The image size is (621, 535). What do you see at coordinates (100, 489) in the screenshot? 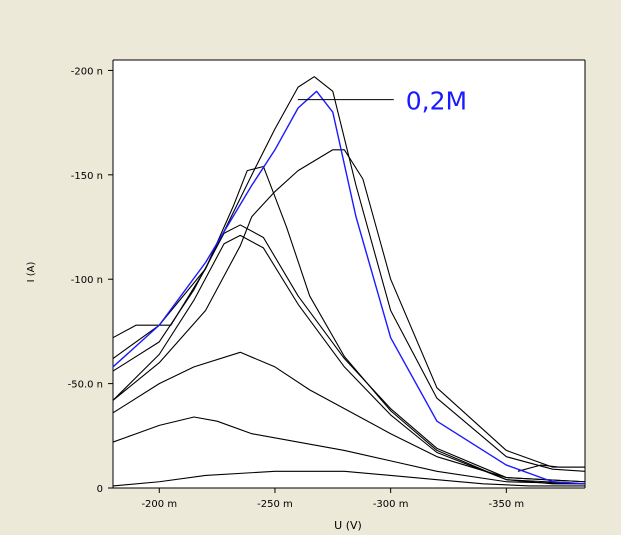
I see `y-tick-label: 0` at bounding box center [100, 489].